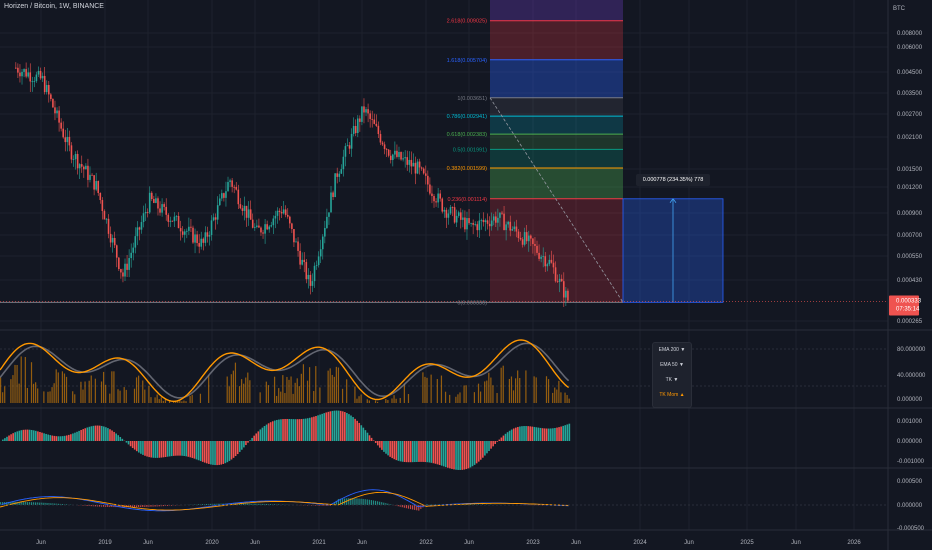 The height and width of the screenshot is (550, 932). I want to click on popup-item-ema50: EMA 50 ▼, so click(672, 365).